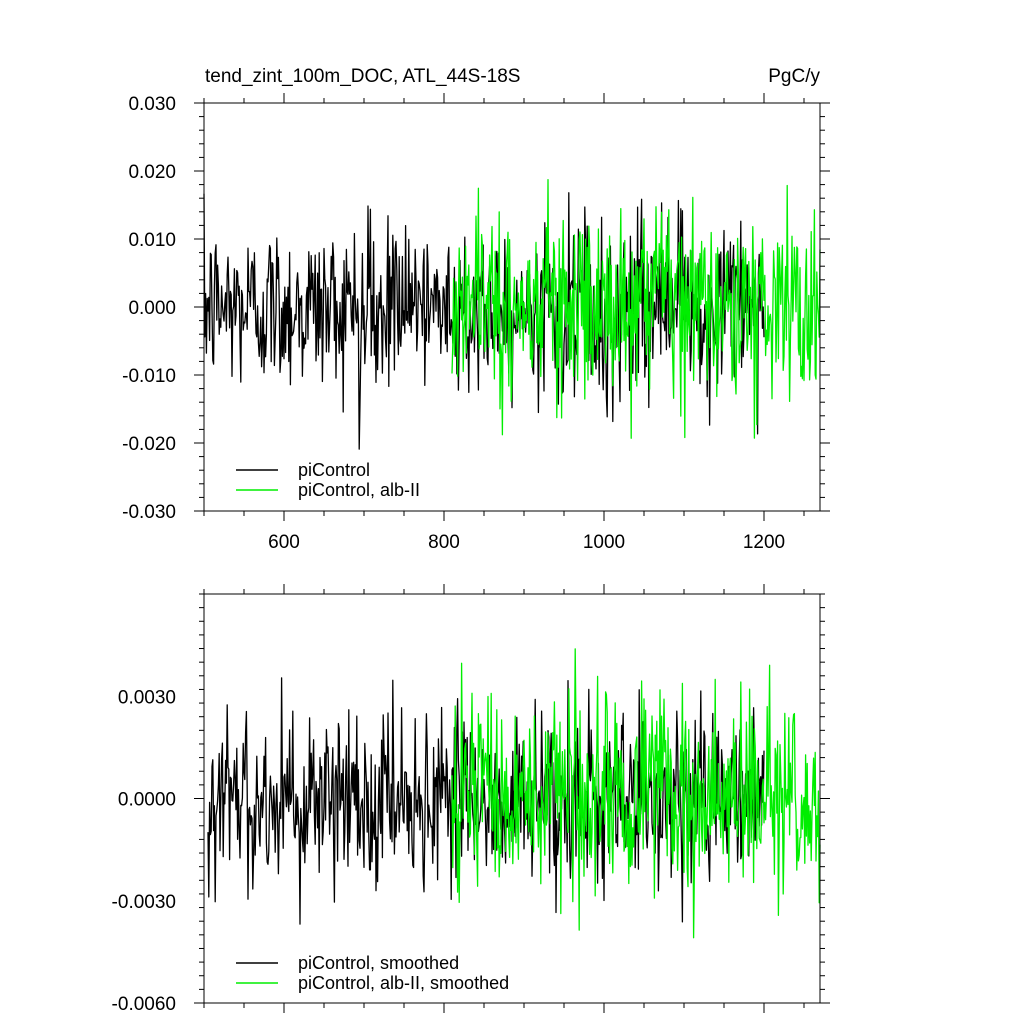  Describe the element at coordinates (378, 963) in the screenshot. I see `legend-label: piControl, smoothed` at that location.